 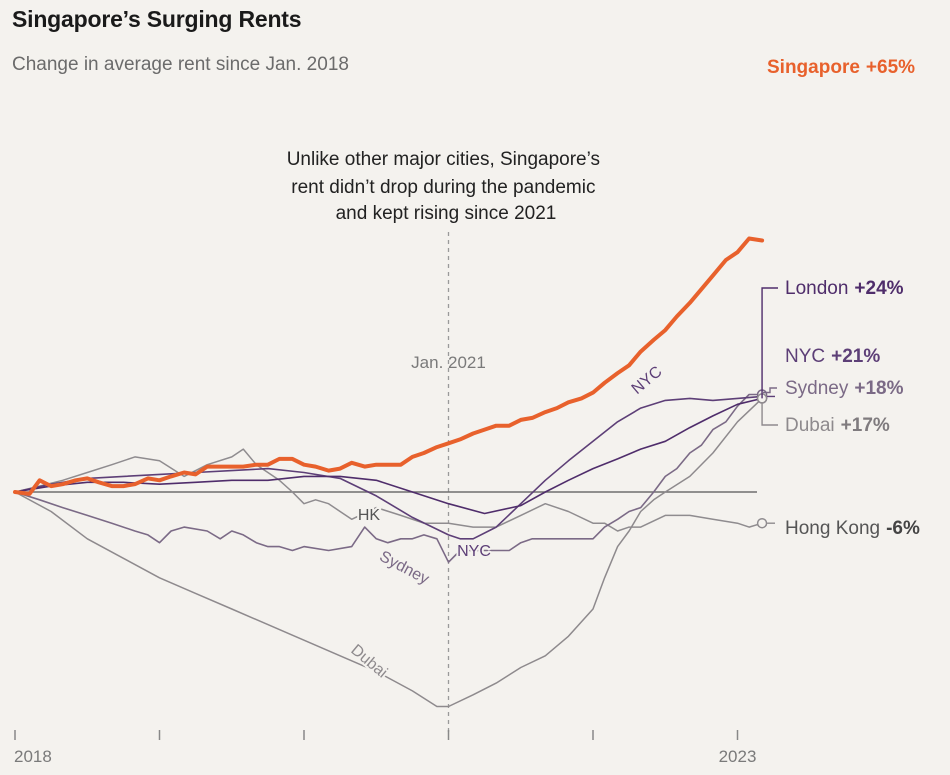 I want to click on annotation-line: Unlike other major cities, Singapore’s, so click(x=443, y=159).